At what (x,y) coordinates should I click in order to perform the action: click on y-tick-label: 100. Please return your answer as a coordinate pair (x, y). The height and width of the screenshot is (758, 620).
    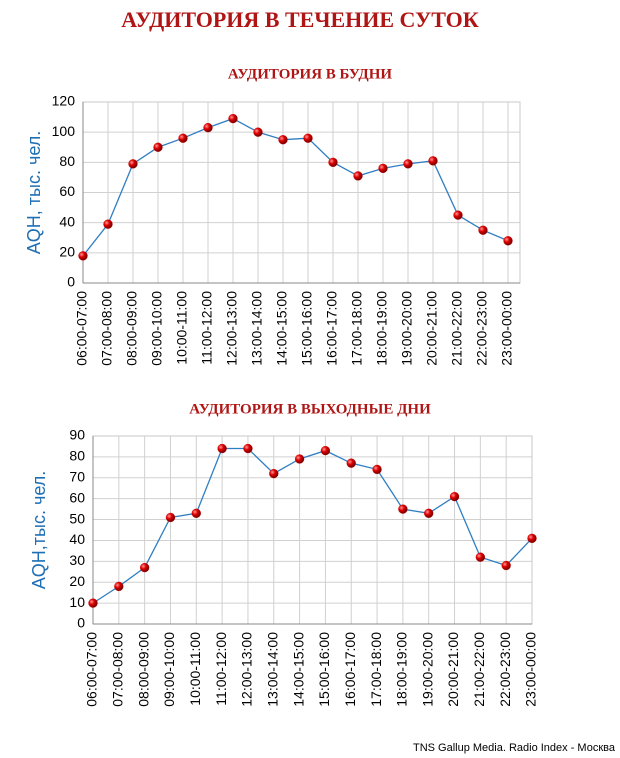
    Looking at the image, I should click on (64, 131).